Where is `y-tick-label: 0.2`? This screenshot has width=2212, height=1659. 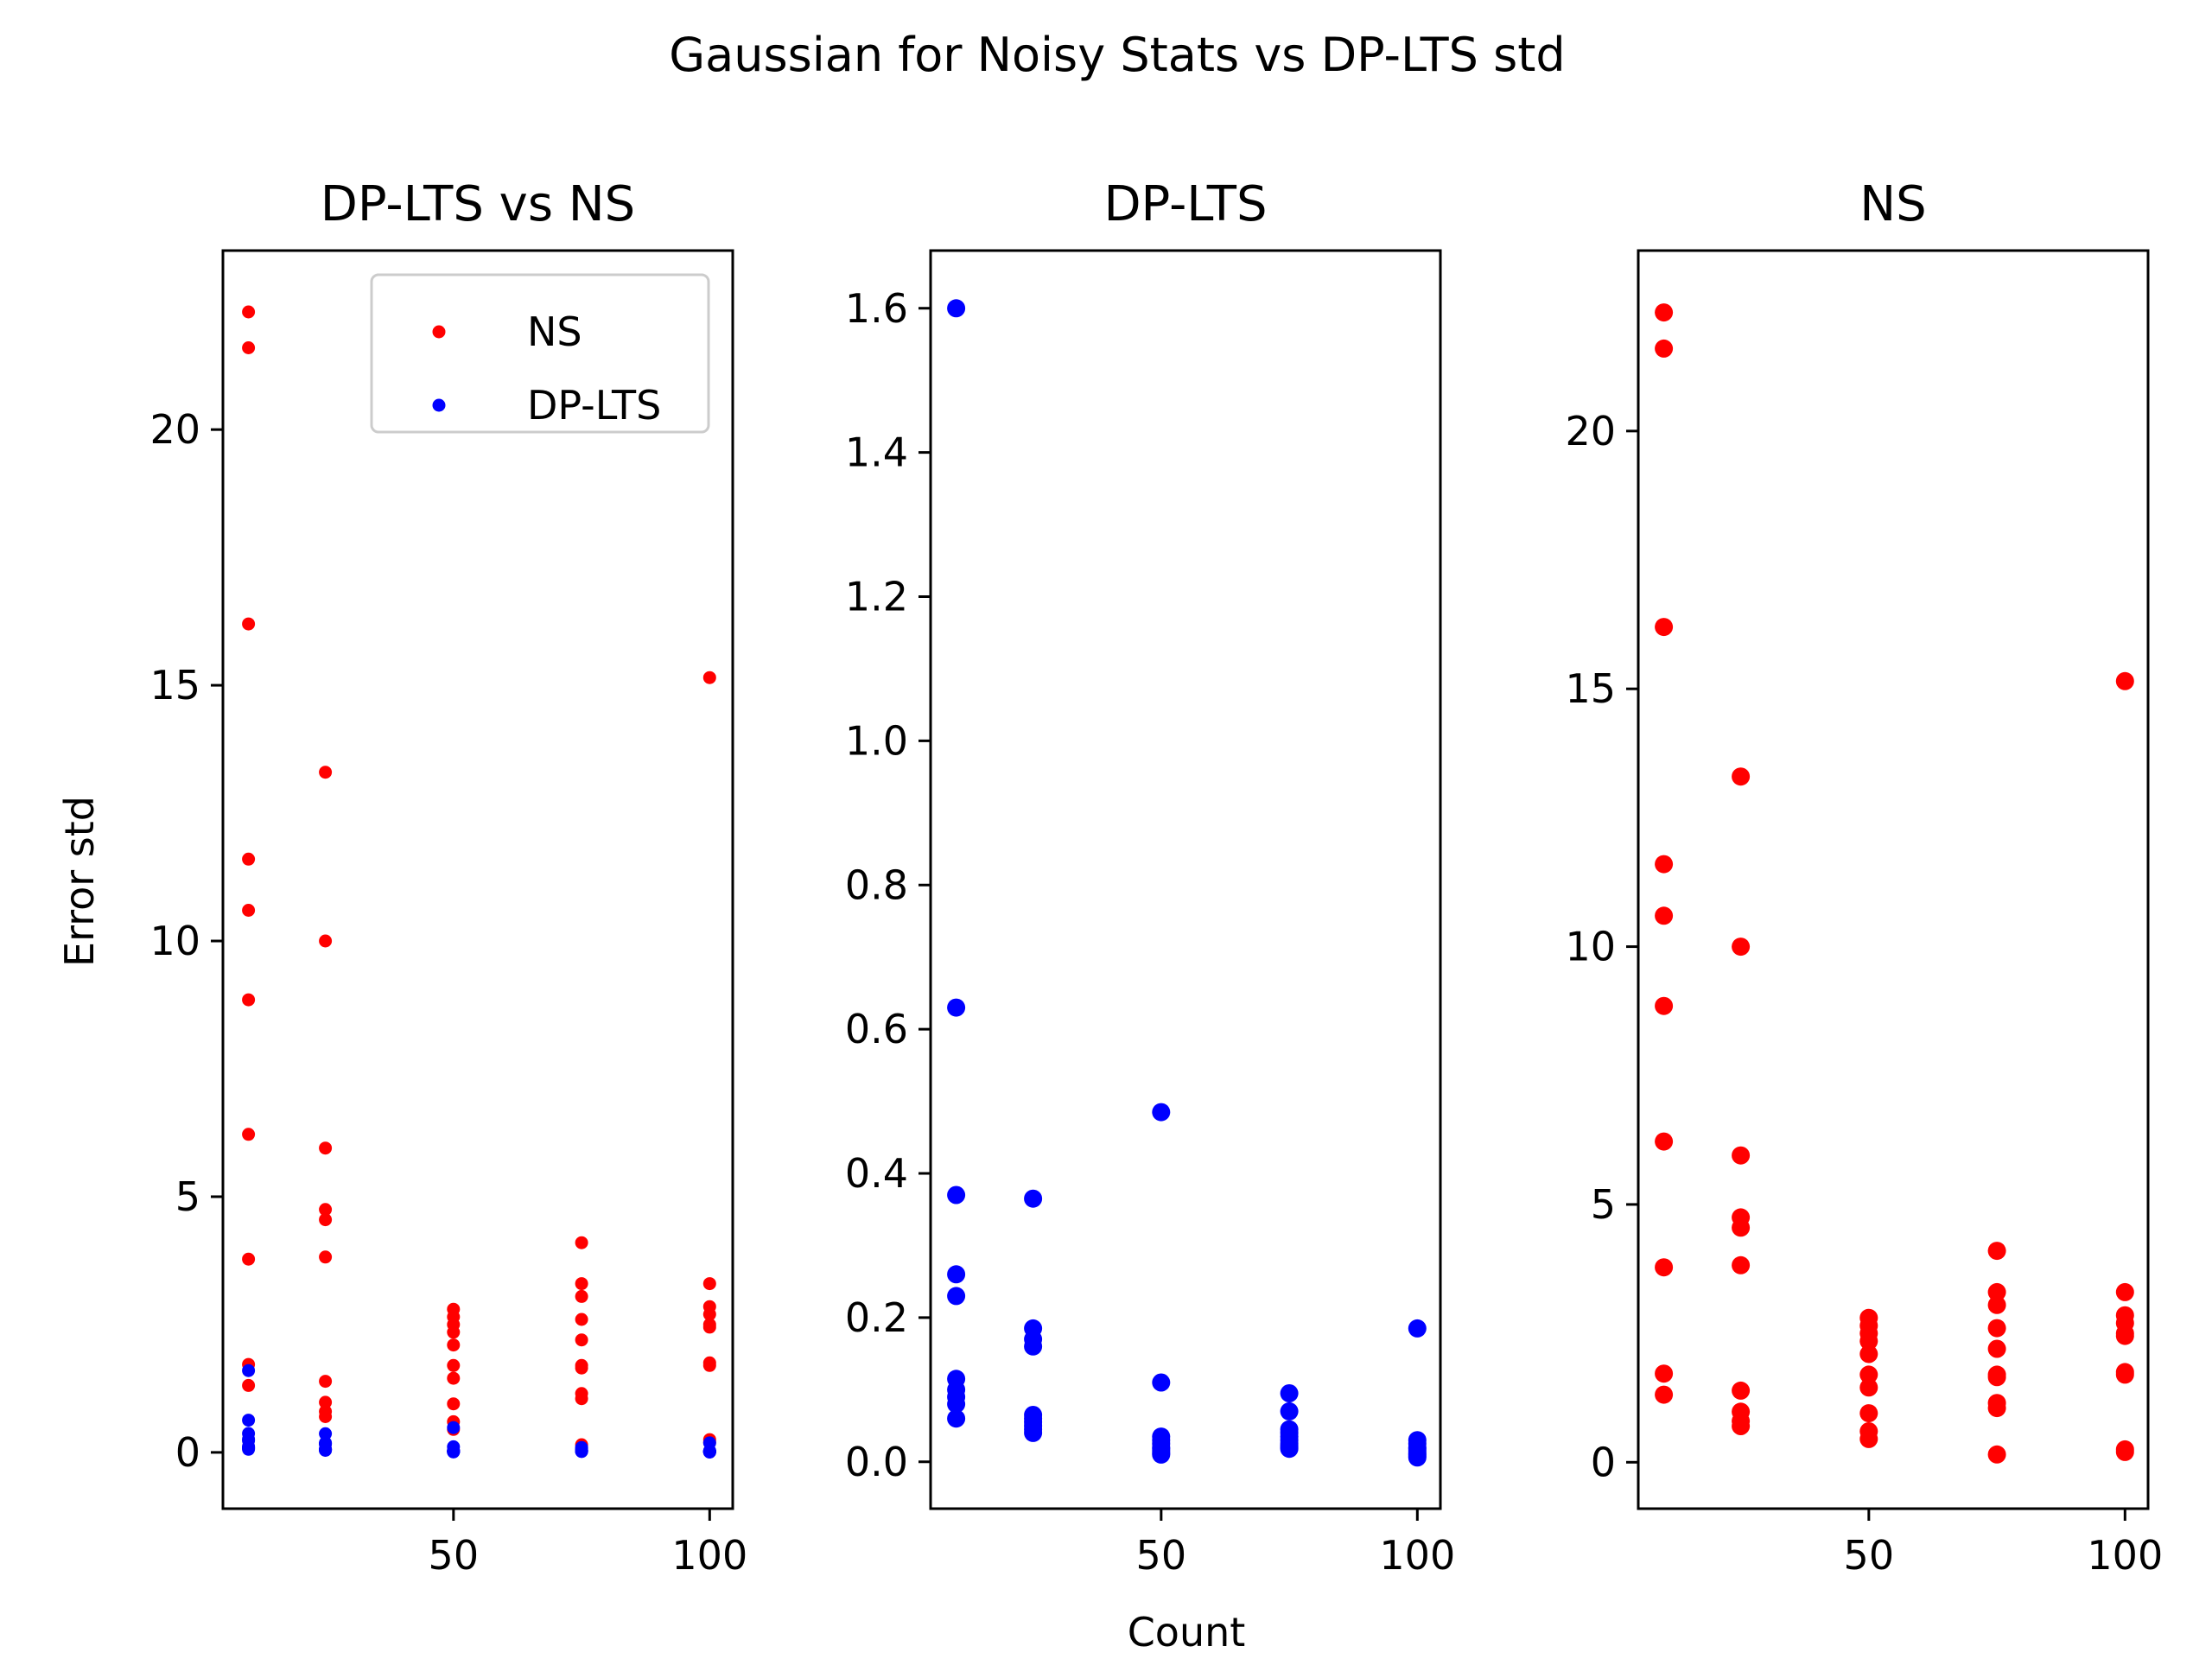 y-tick-label: 0.2 is located at coordinates (876, 1317).